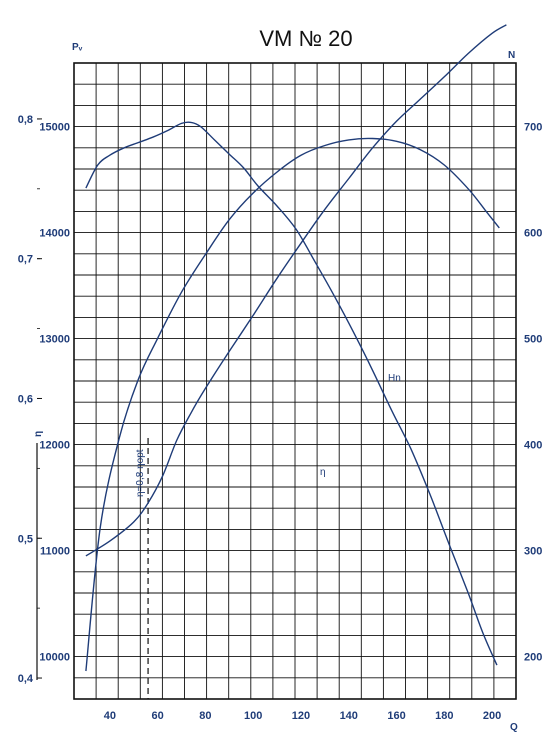 The width and height of the screenshot is (554, 735). What do you see at coordinates (323, 472) in the screenshot?
I see `eta-curve-label: η` at bounding box center [323, 472].